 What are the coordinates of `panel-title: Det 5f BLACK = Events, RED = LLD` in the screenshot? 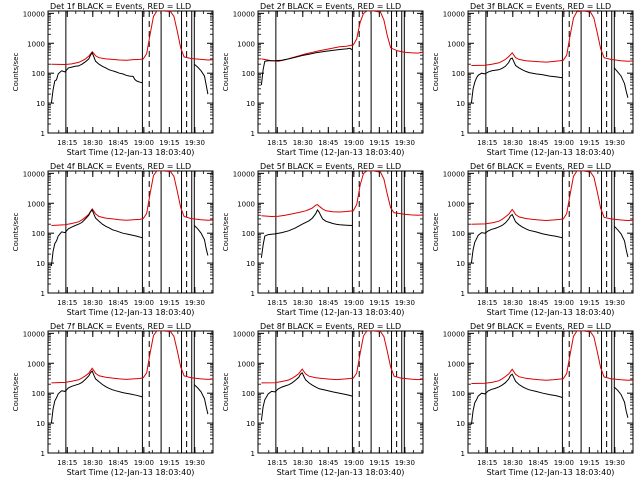 It's located at (330, 166).